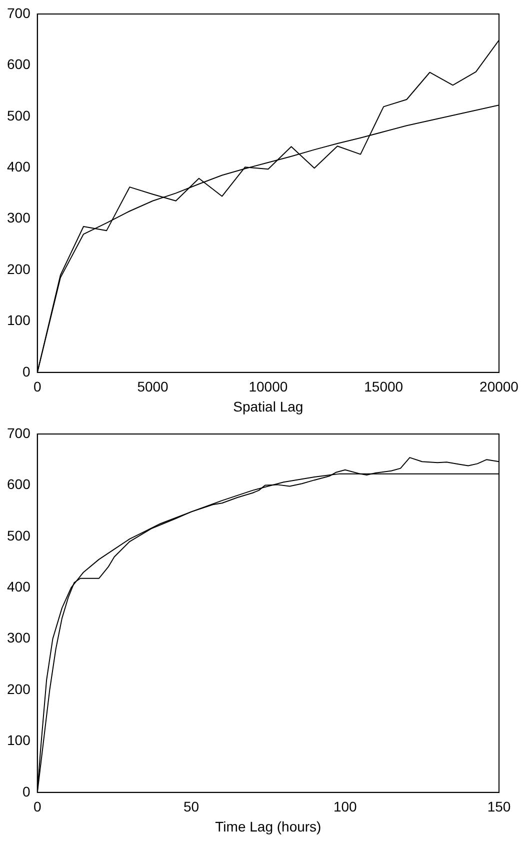 The image size is (525, 841). I want to click on x-tick-label: 50, so click(191, 806).